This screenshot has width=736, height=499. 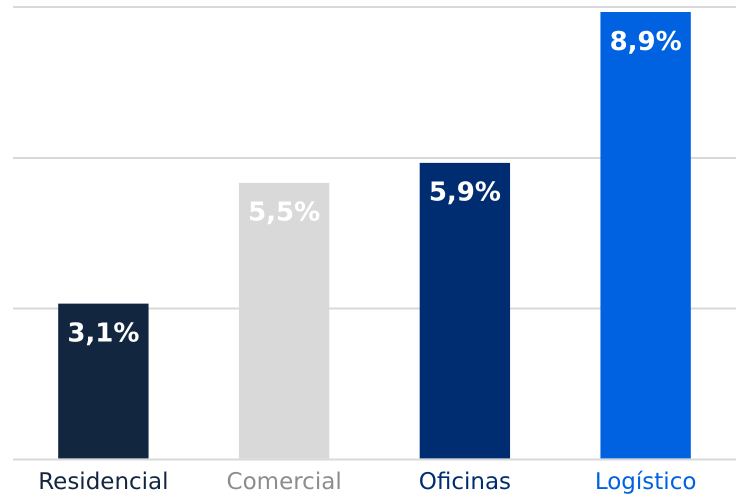 What do you see at coordinates (103, 482) in the screenshot?
I see `x-tick-label: Residencial` at bounding box center [103, 482].